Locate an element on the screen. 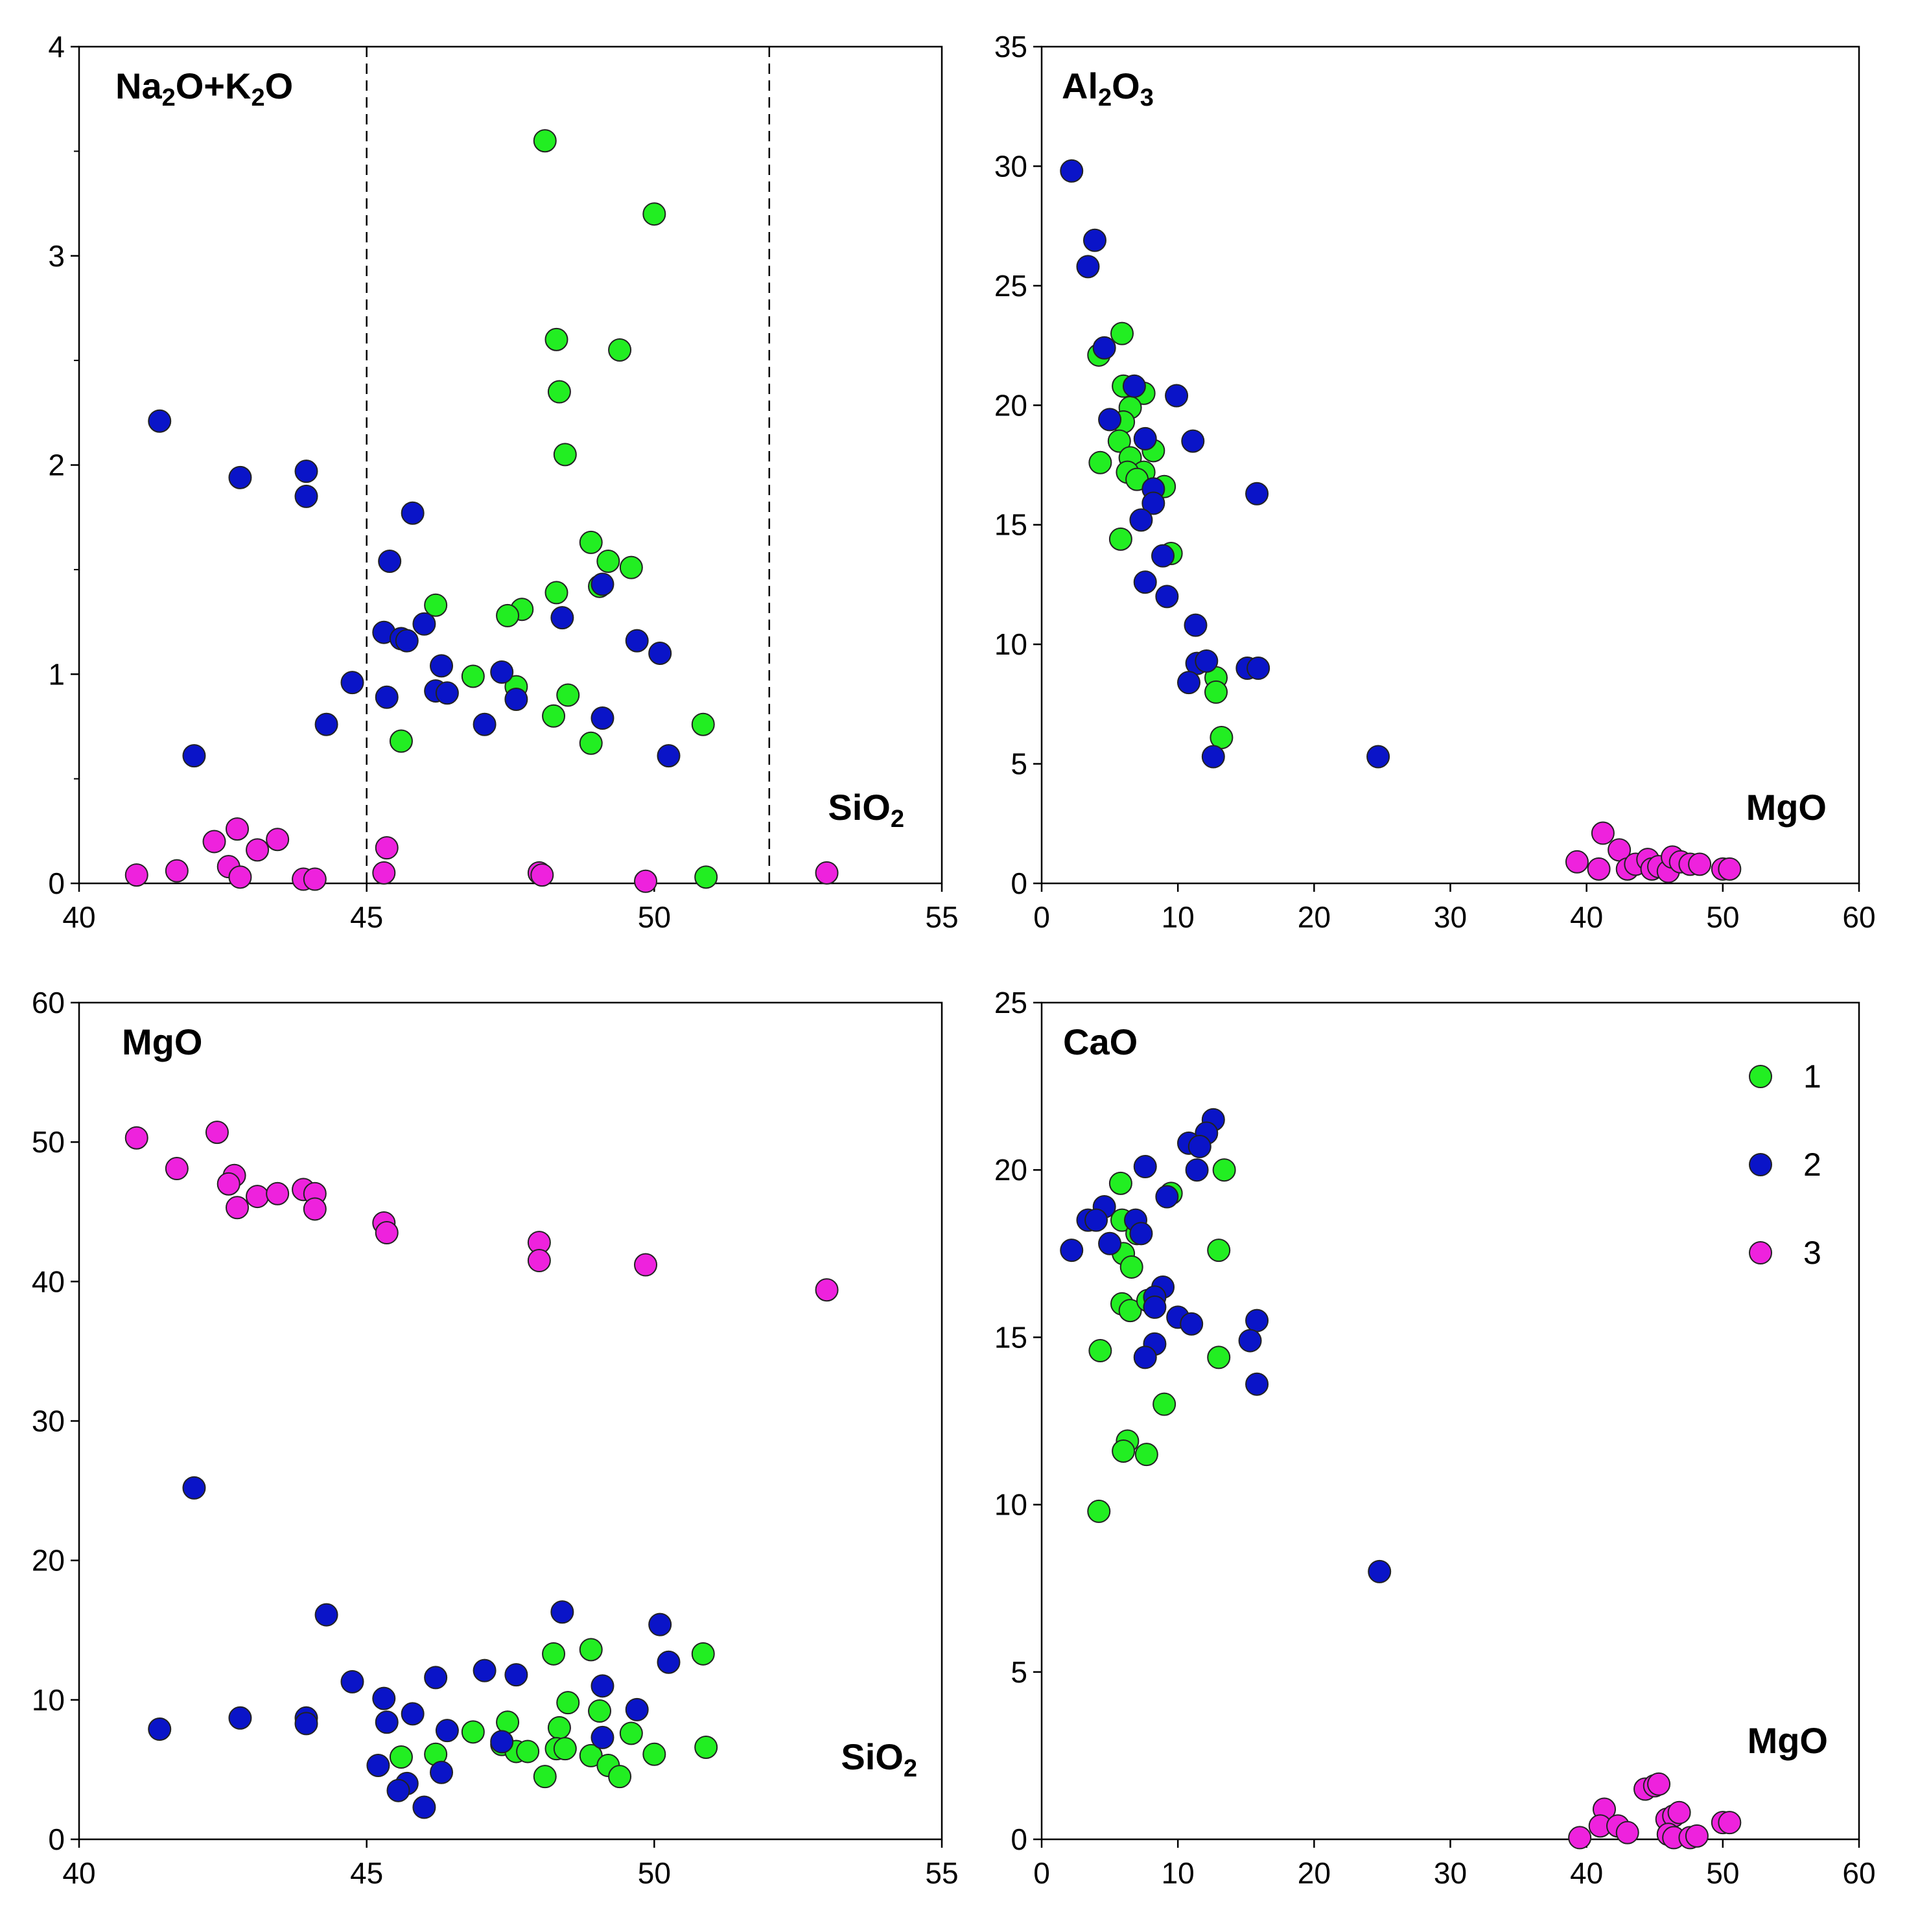 This screenshot has width=1907, height=1932. legend-marker-group2 is located at coordinates (1760, 1164).